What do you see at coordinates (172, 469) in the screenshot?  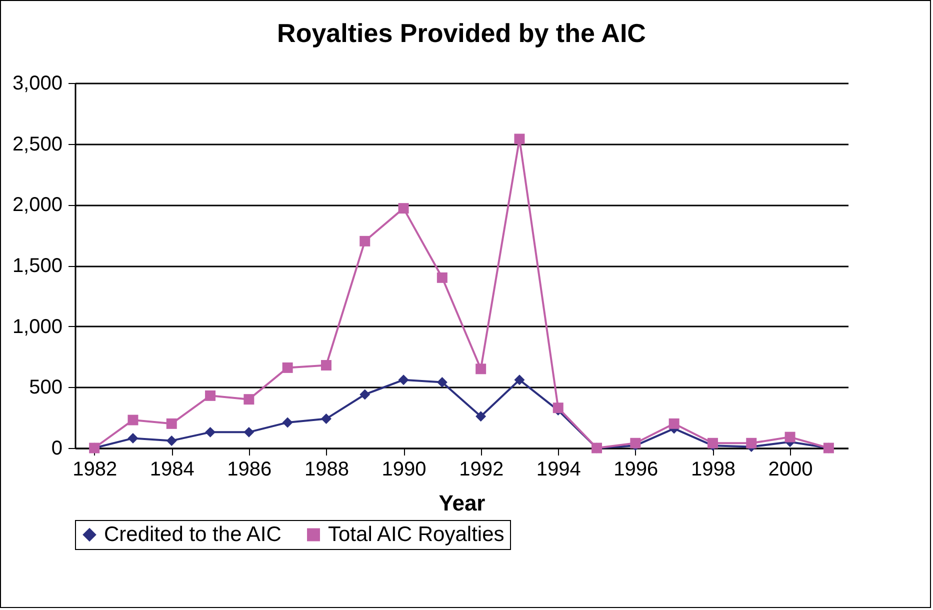 I see `x-tick-label: 1984` at bounding box center [172, 469].